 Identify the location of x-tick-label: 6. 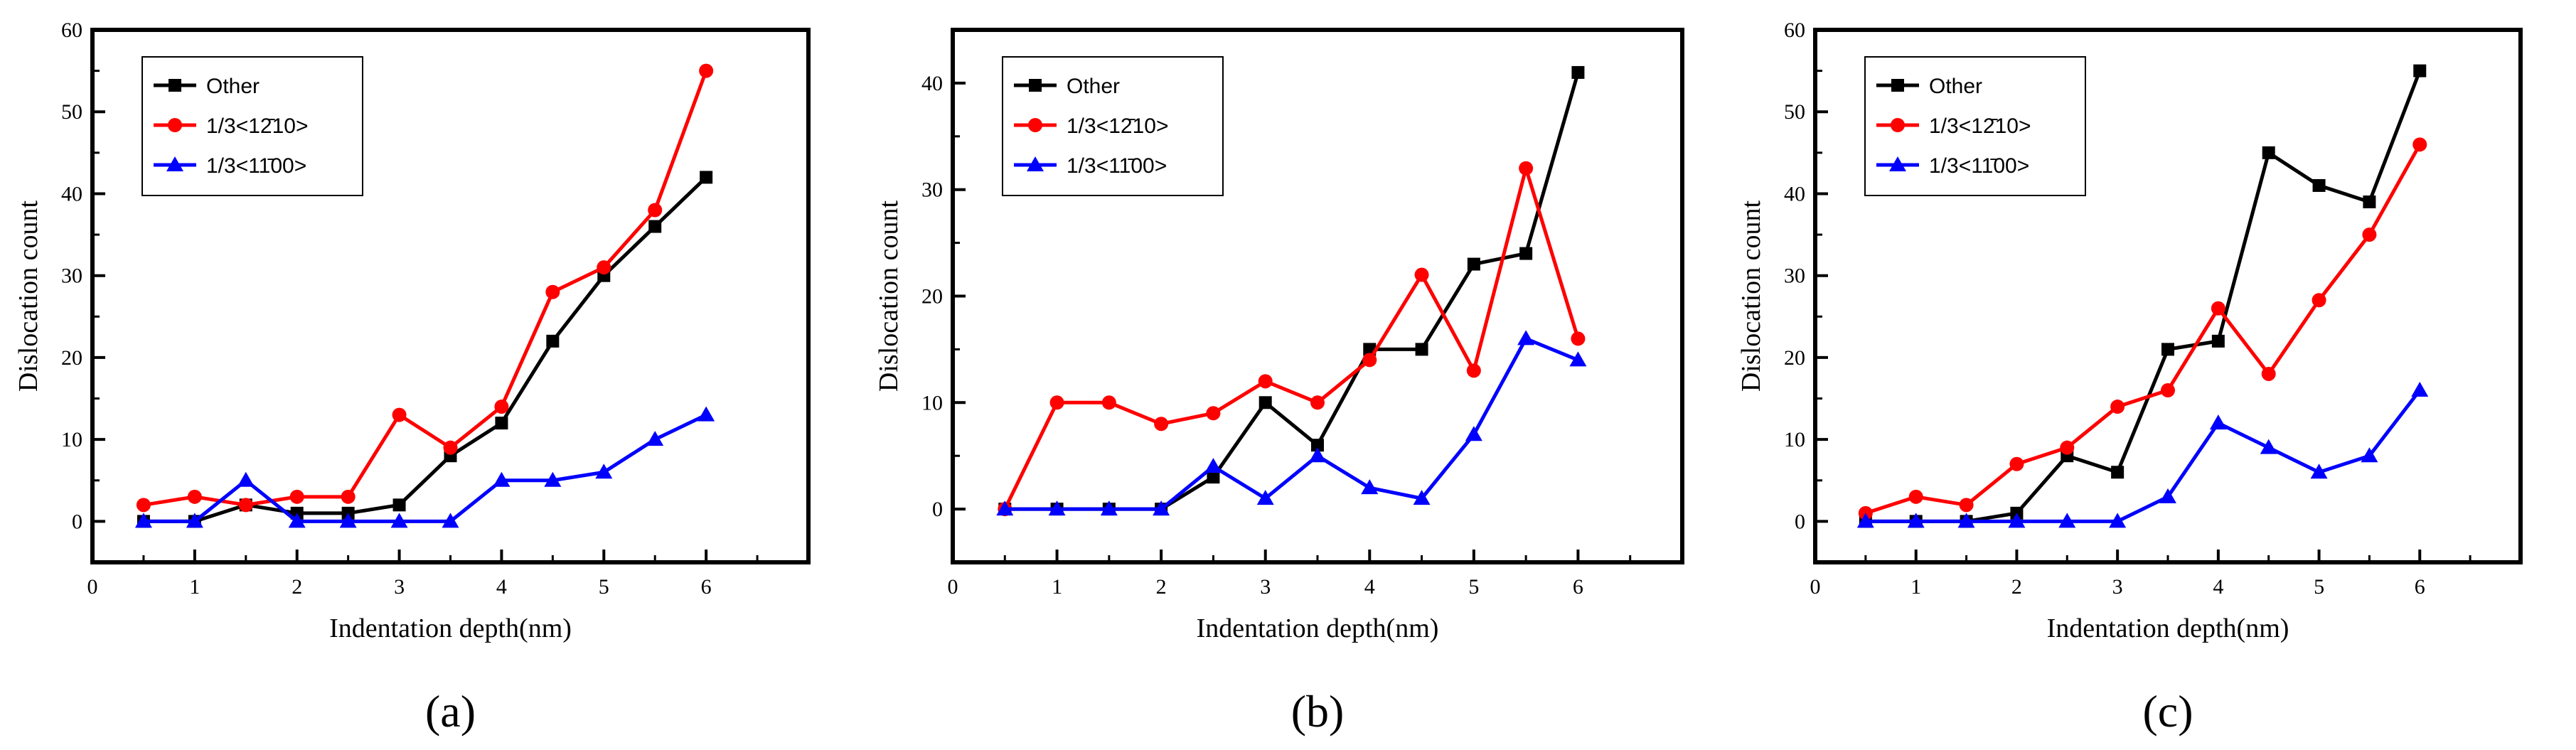
(706, 587).